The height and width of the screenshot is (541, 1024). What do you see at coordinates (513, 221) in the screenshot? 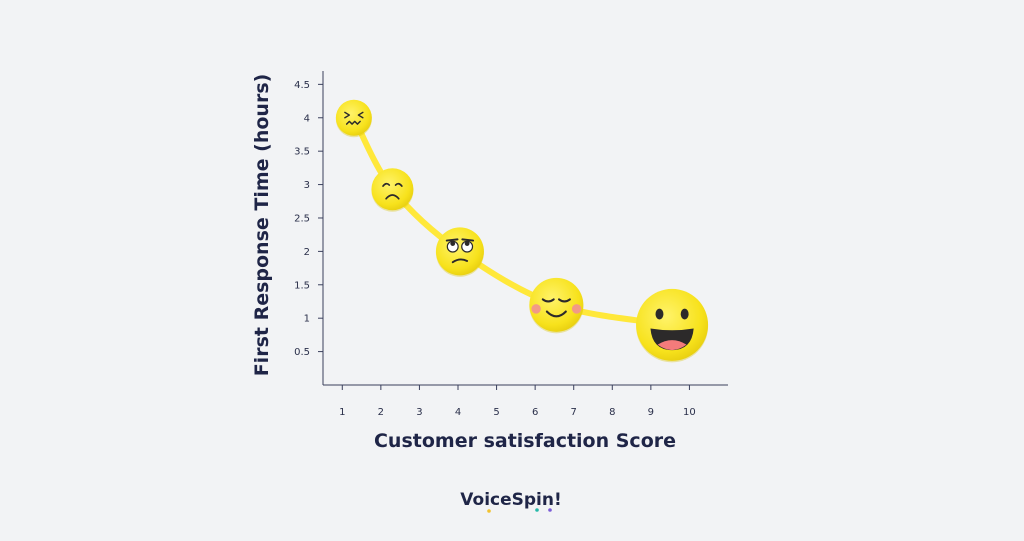
I see `trend-line` at bounding box center [513, 221].